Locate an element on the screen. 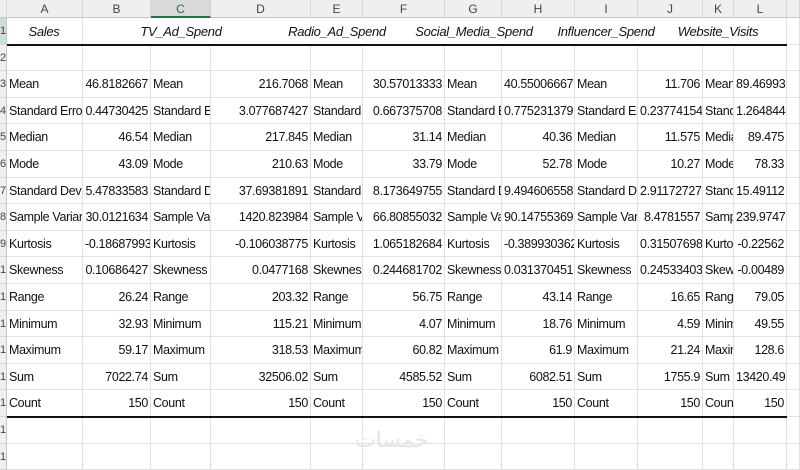 The height and width of the screenshot is (470, 800). stat-value-cell: 1420.823984 is located at coordinates (261, 217).